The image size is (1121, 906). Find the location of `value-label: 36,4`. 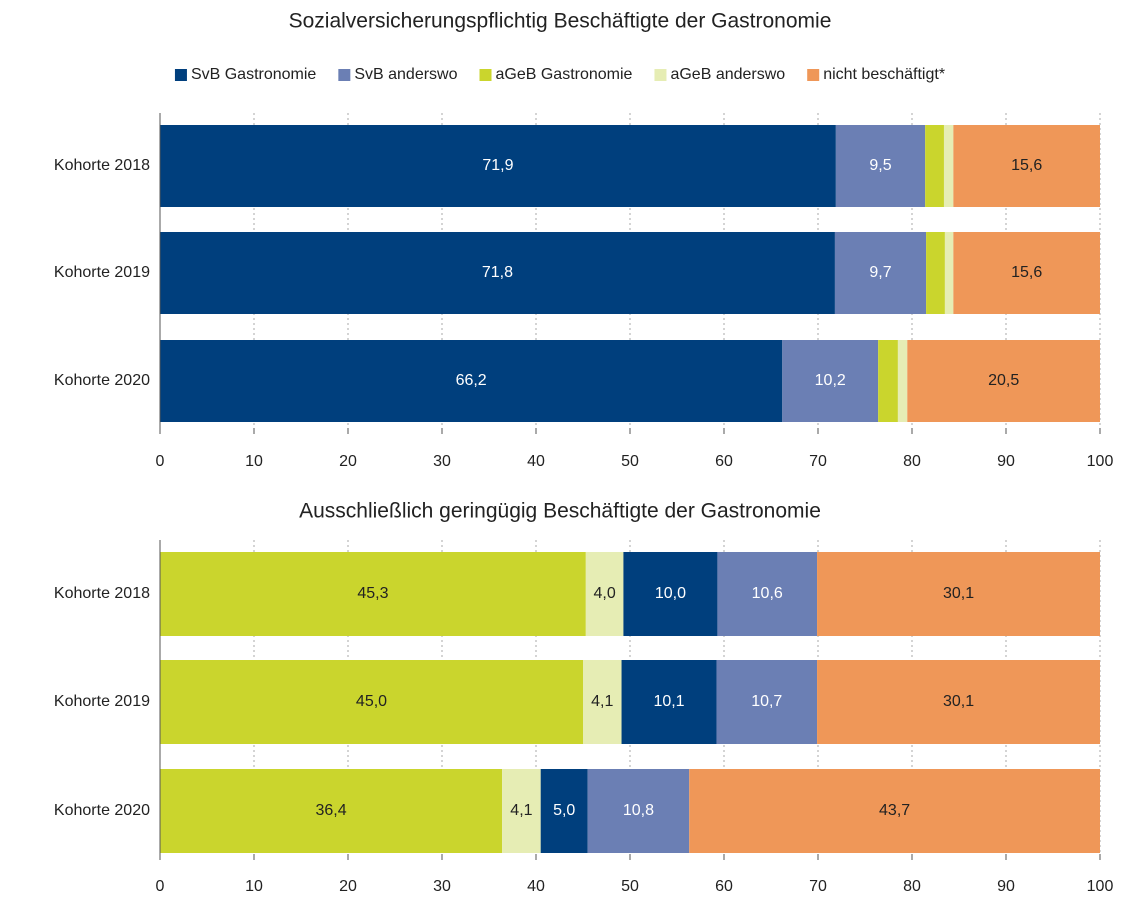

value-label: 36,4 is located at coordinates (331, 810).